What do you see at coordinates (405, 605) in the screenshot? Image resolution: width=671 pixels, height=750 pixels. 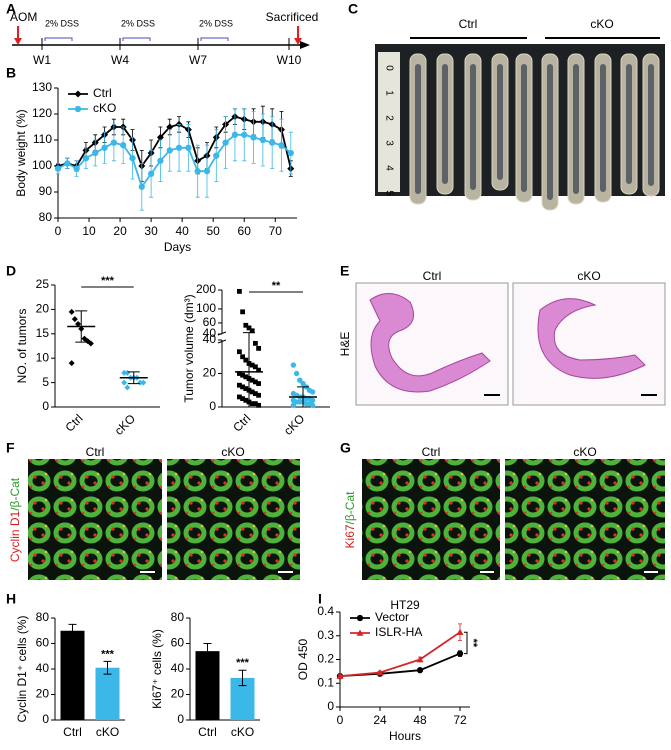 I see `chart-title: HT29` at bounding box center [405, 605].